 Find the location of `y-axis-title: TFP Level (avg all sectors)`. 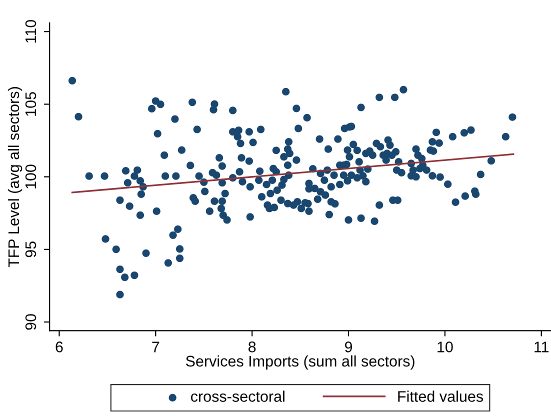

y-axis-title: TFP Level (avg all sectors) is located at coordinates (15, 177).